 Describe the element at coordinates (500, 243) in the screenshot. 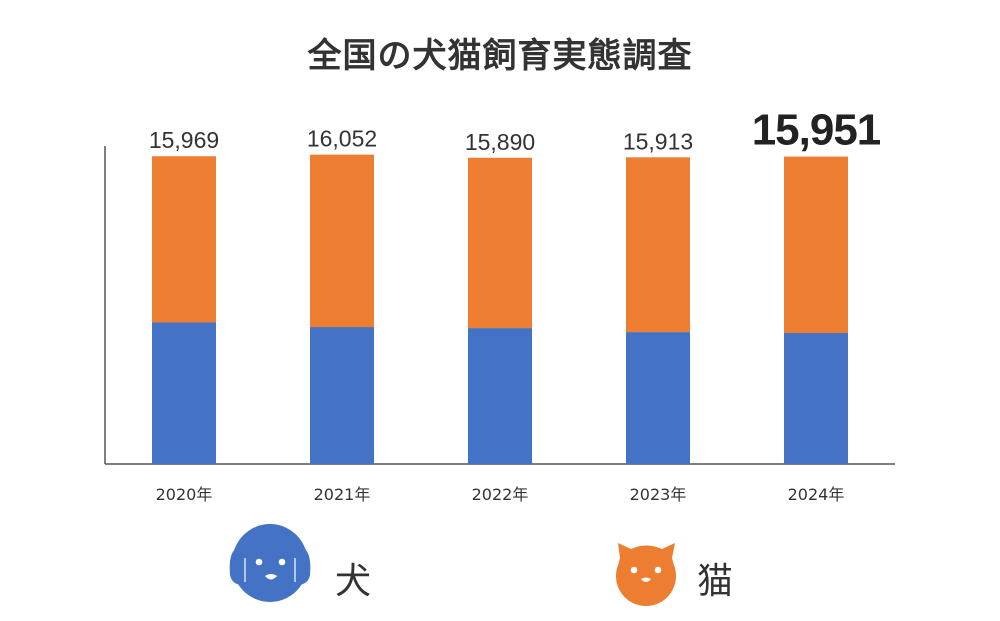

I see `bar-cat-2022年` at that location.